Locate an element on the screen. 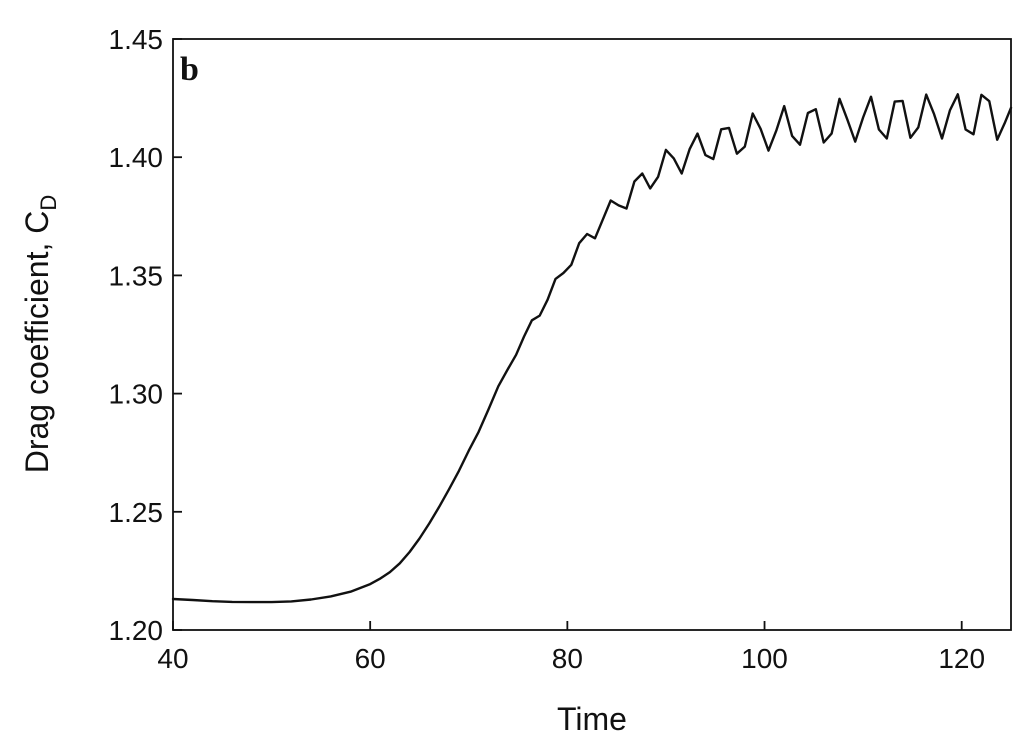 This screenshot has height=750, width=1024. x-axis-ticks: 40 60 80 100 120 is located at coordinates (571, 647).